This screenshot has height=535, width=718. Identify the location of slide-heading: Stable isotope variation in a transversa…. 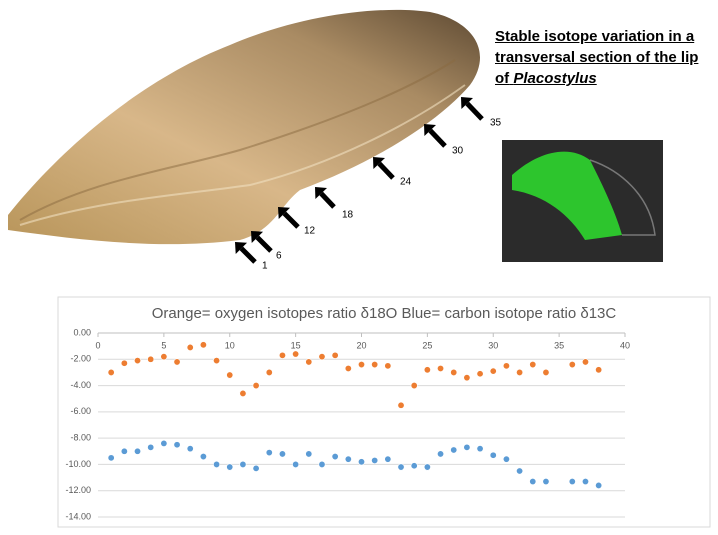
(605, 57).